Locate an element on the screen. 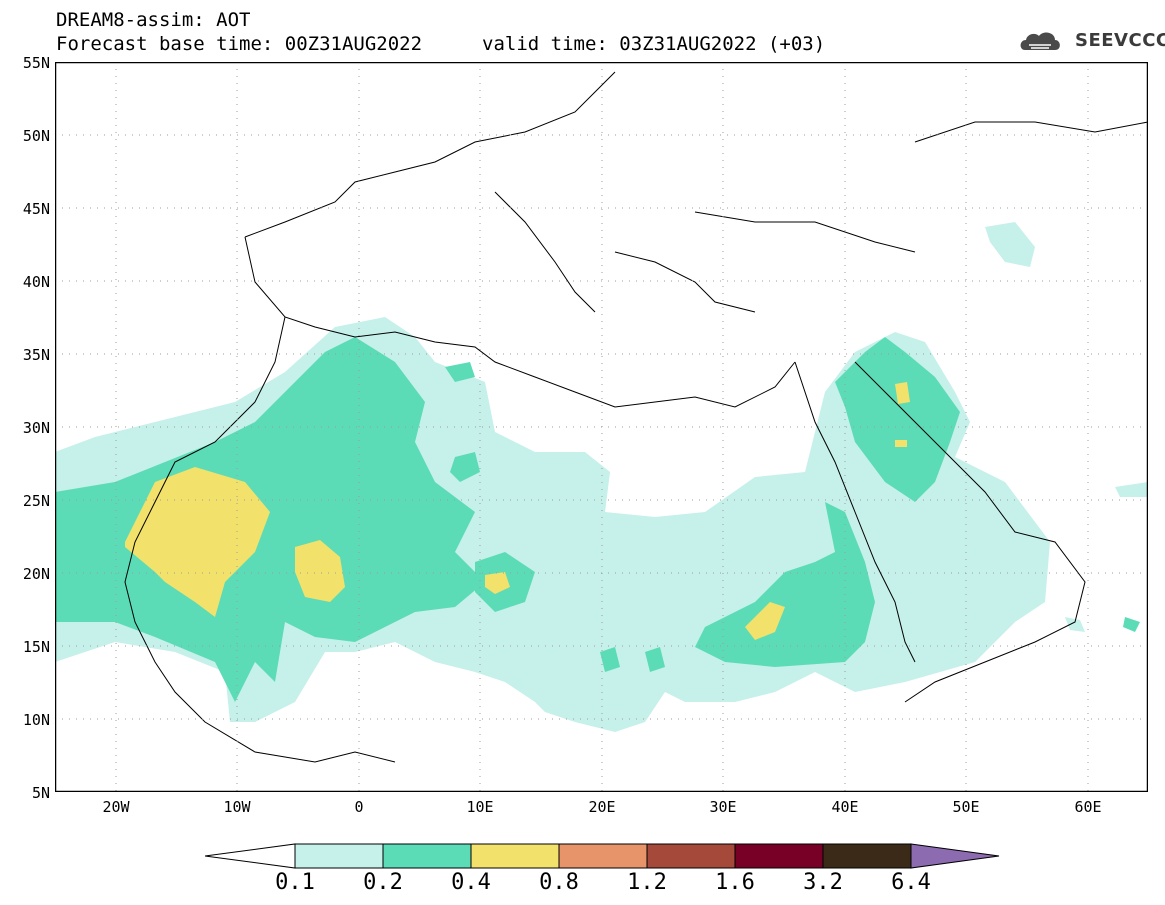  lat-label: 15N is located at coordinates (36, 647).